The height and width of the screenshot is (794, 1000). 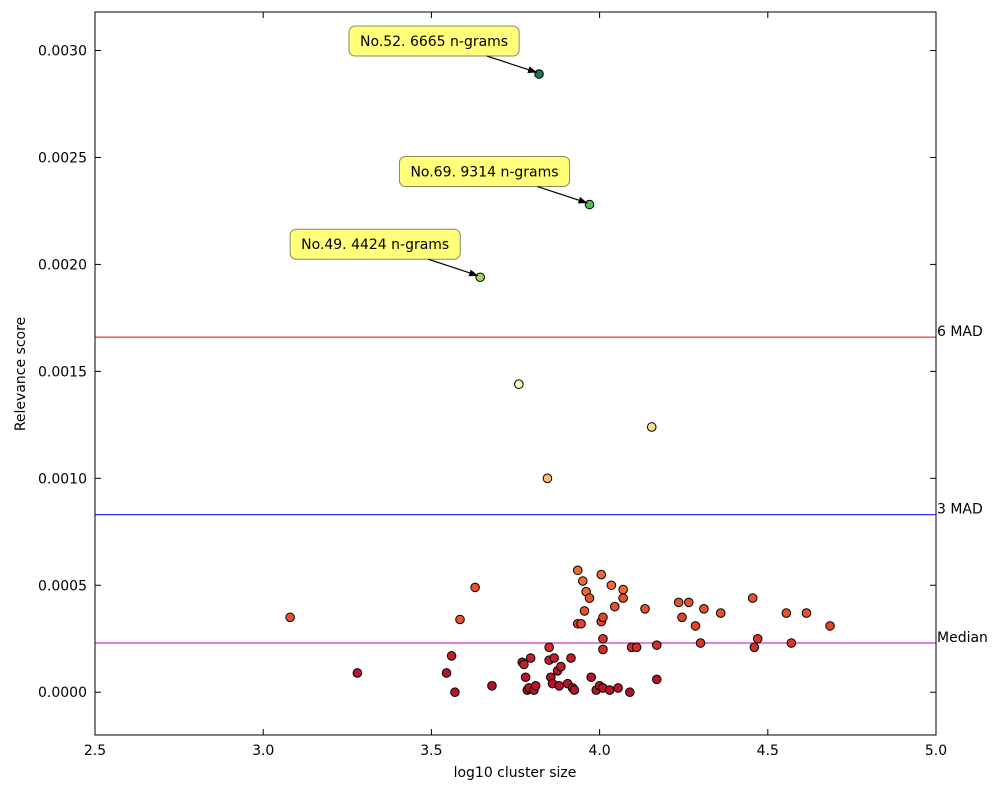 I want to click on x-tick-label: 3.5, so click(x=431, y=751).